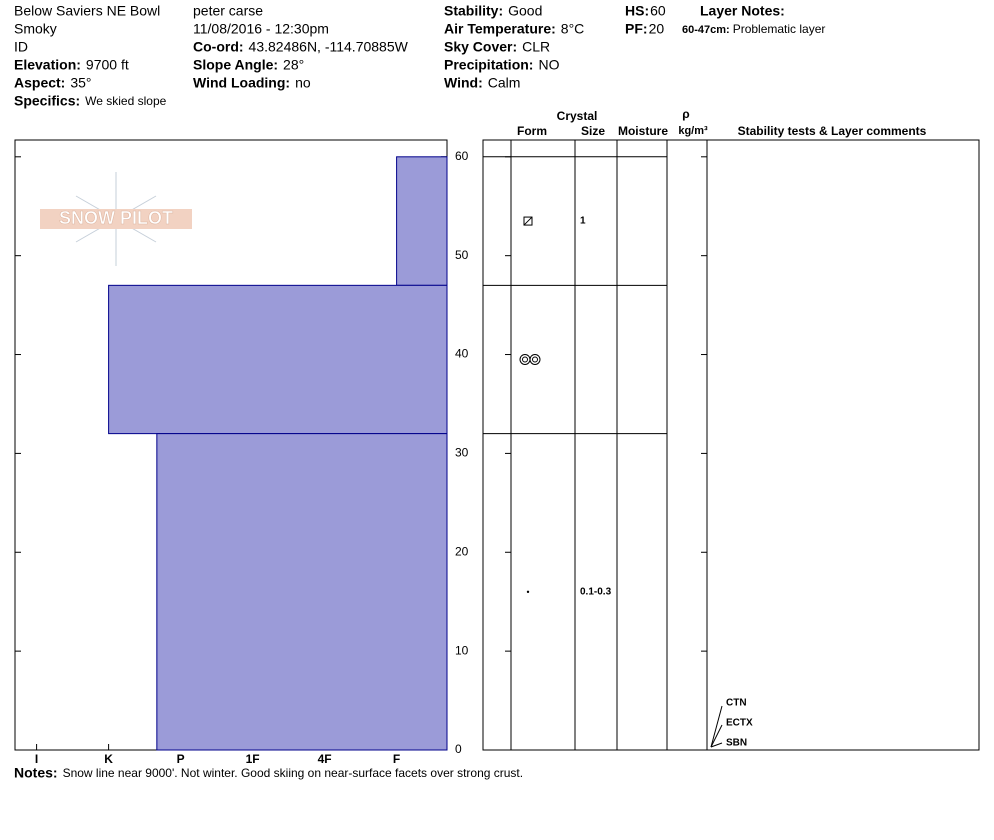  What do you see at coordinates (107, 65) in the screenshot?
I see `field-value: 9700 ft` at bounding box center [107, 65].